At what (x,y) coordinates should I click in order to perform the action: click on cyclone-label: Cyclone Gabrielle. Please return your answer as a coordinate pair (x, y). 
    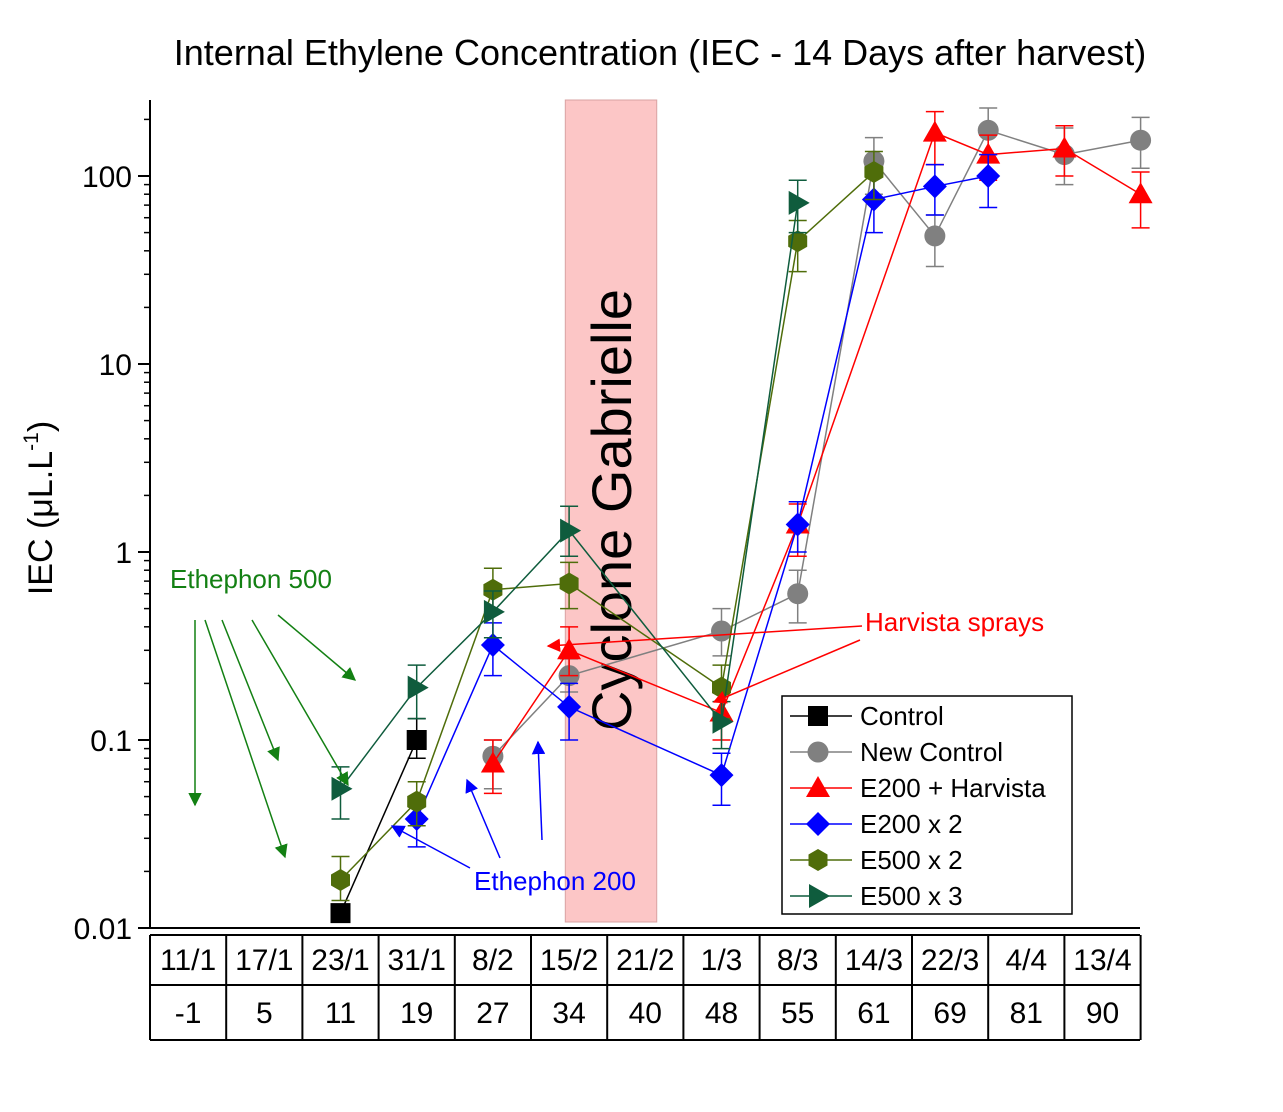
    Looking at the image, I should click on (611, 510).